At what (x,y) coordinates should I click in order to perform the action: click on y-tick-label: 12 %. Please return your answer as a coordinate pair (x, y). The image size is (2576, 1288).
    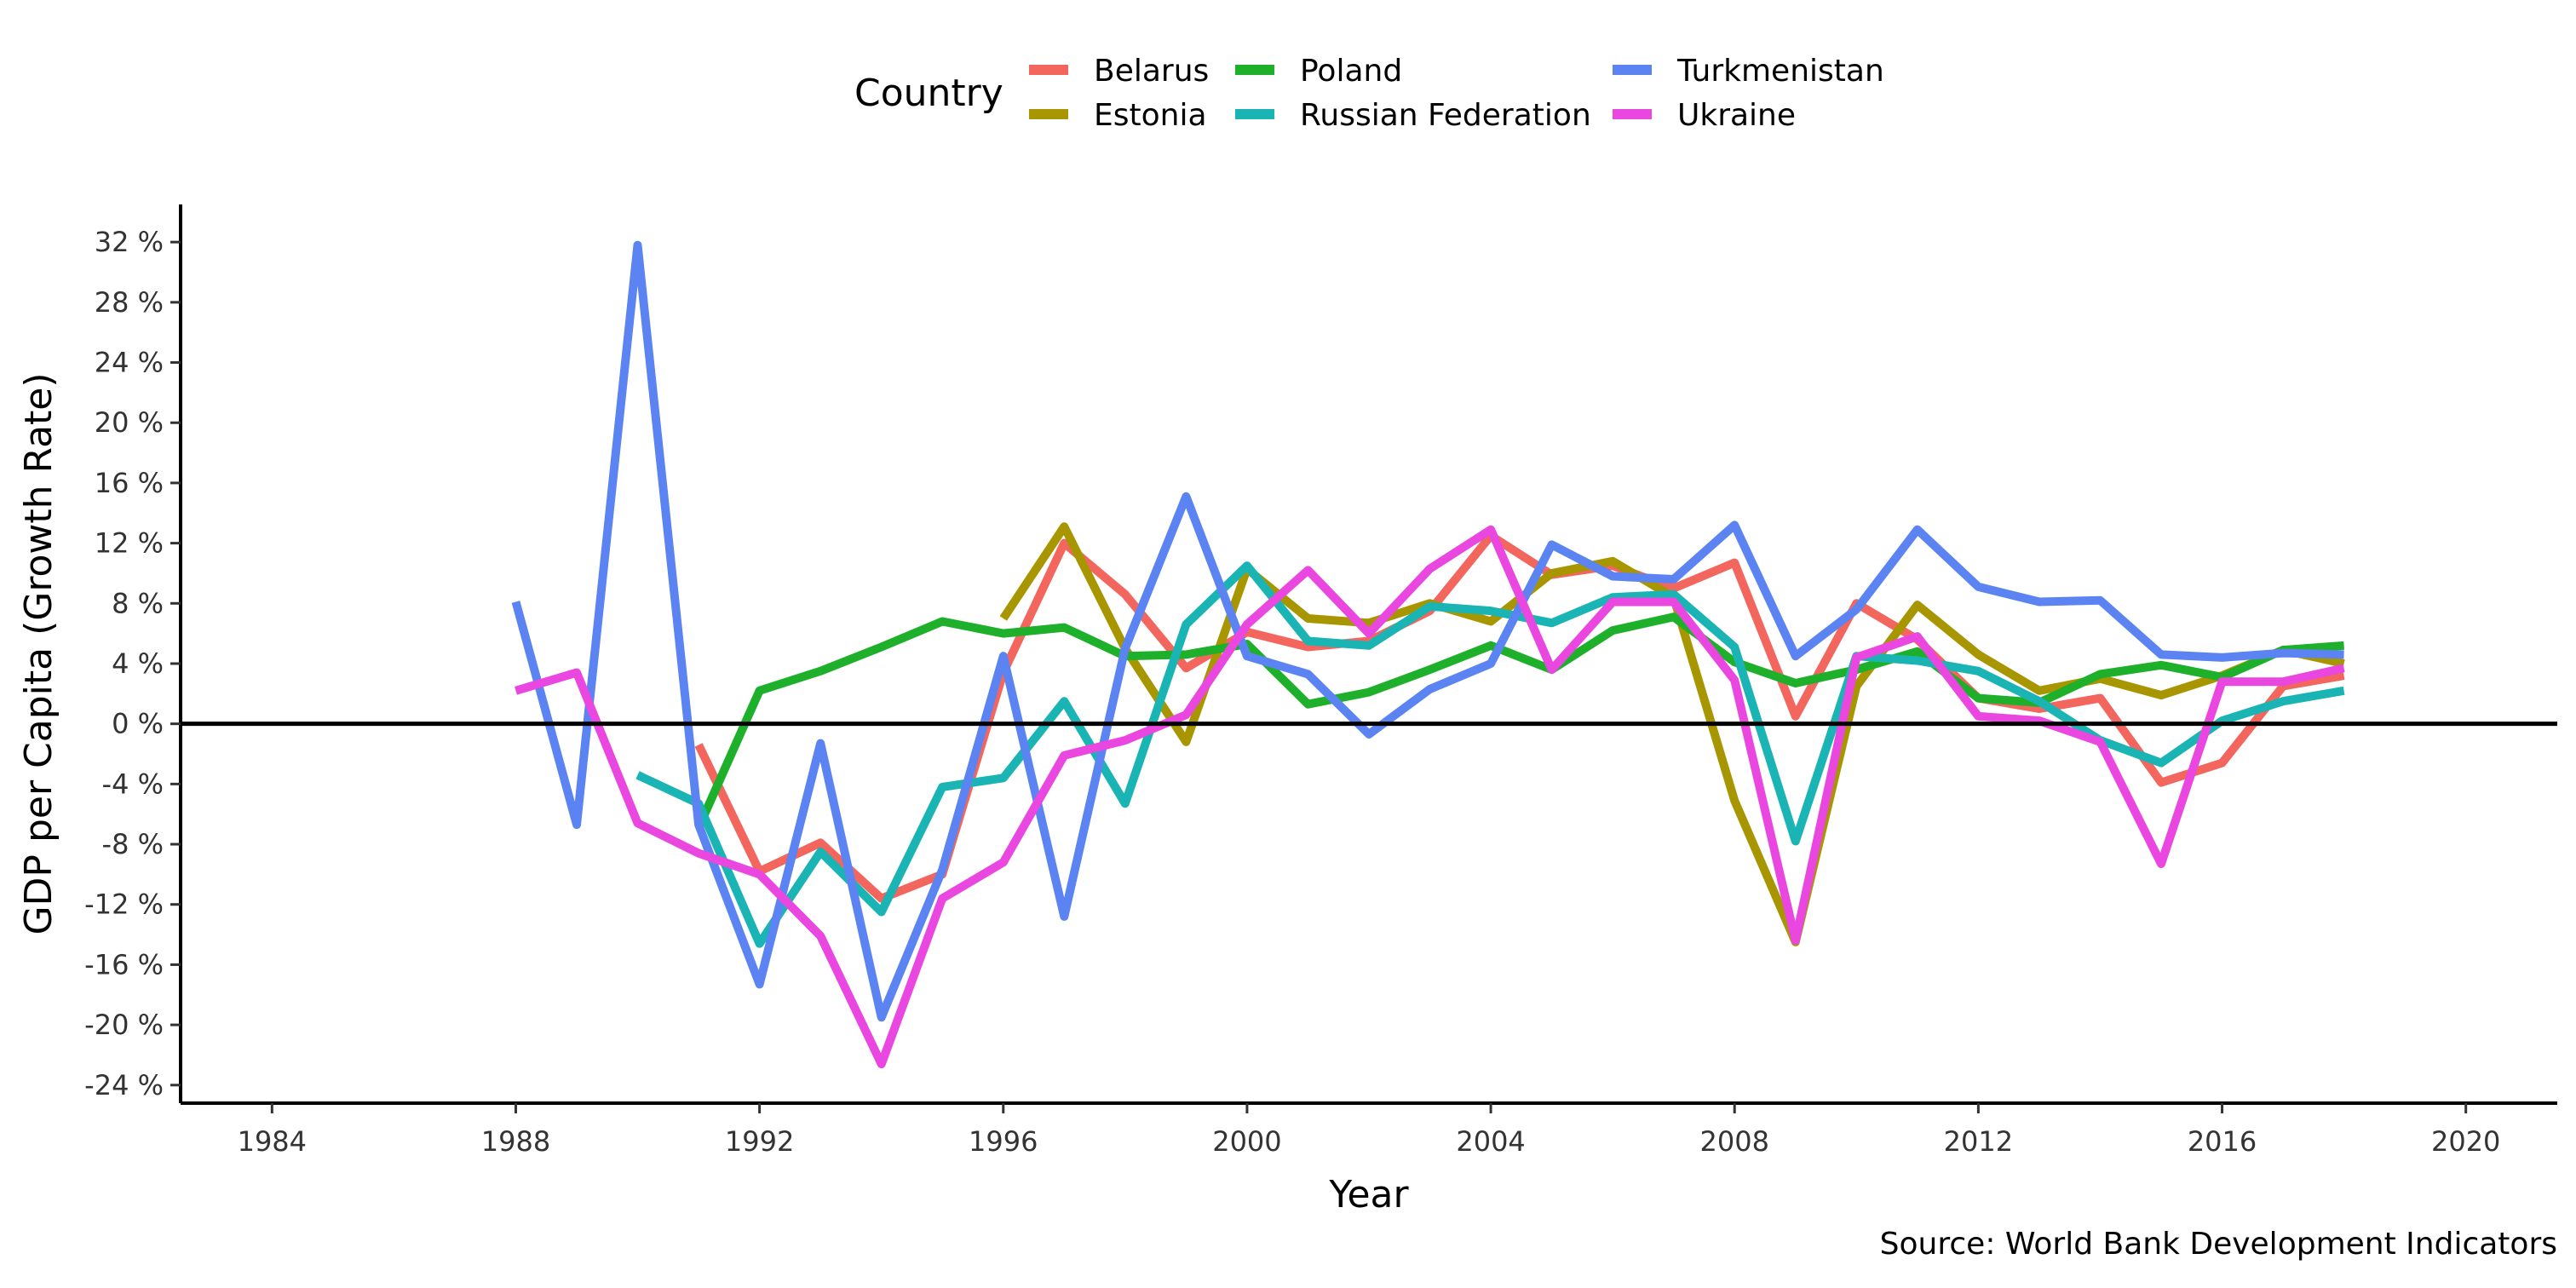
    Looking at the image, I should click on (130, 544).